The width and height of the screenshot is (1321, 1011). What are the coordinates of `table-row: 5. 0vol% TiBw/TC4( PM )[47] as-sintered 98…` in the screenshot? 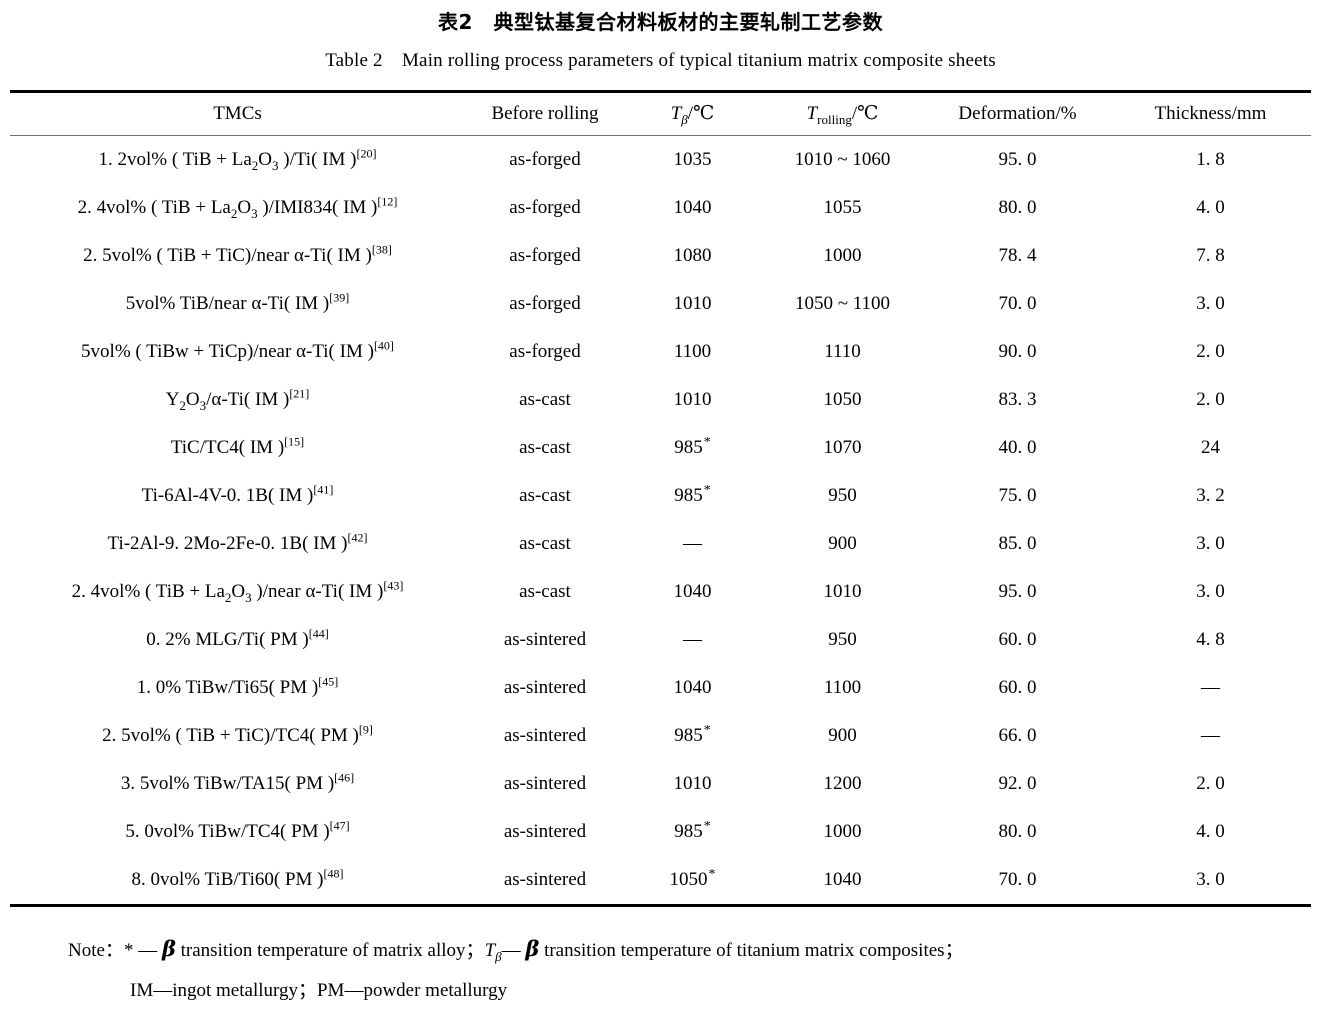 It's located at (660, 832).